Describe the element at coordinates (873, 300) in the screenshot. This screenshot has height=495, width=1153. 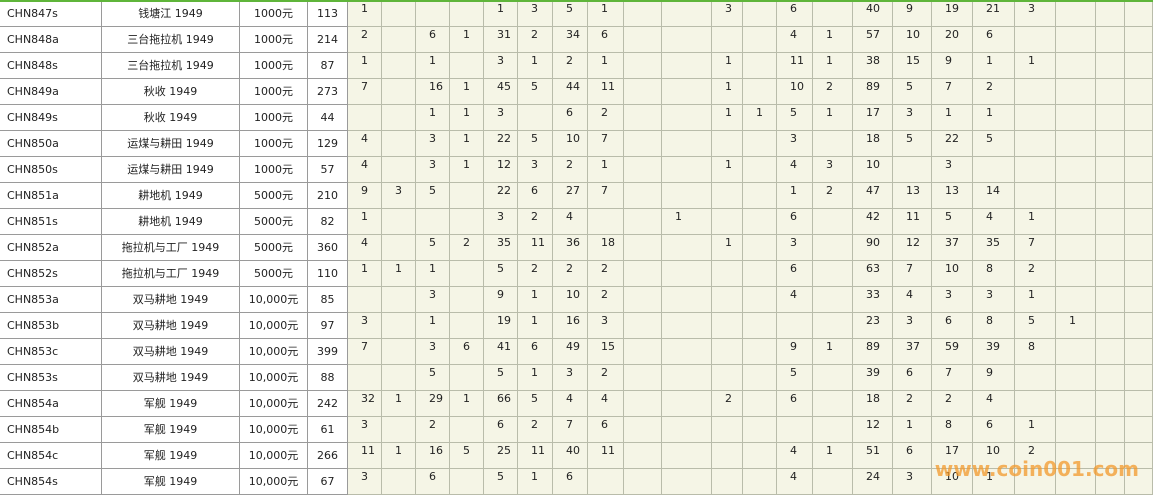
I see `count-cell: 33` at that location.